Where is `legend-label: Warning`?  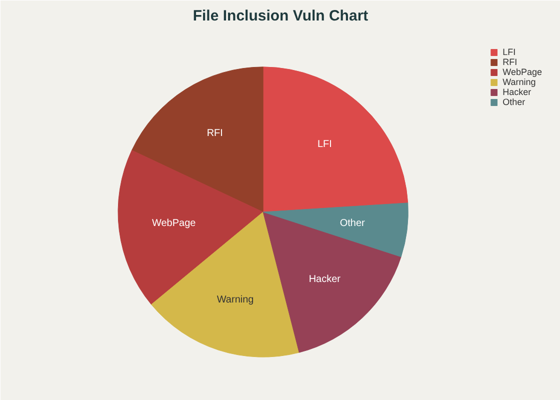
legend-label: Warning is located at coordinates (519, 82).